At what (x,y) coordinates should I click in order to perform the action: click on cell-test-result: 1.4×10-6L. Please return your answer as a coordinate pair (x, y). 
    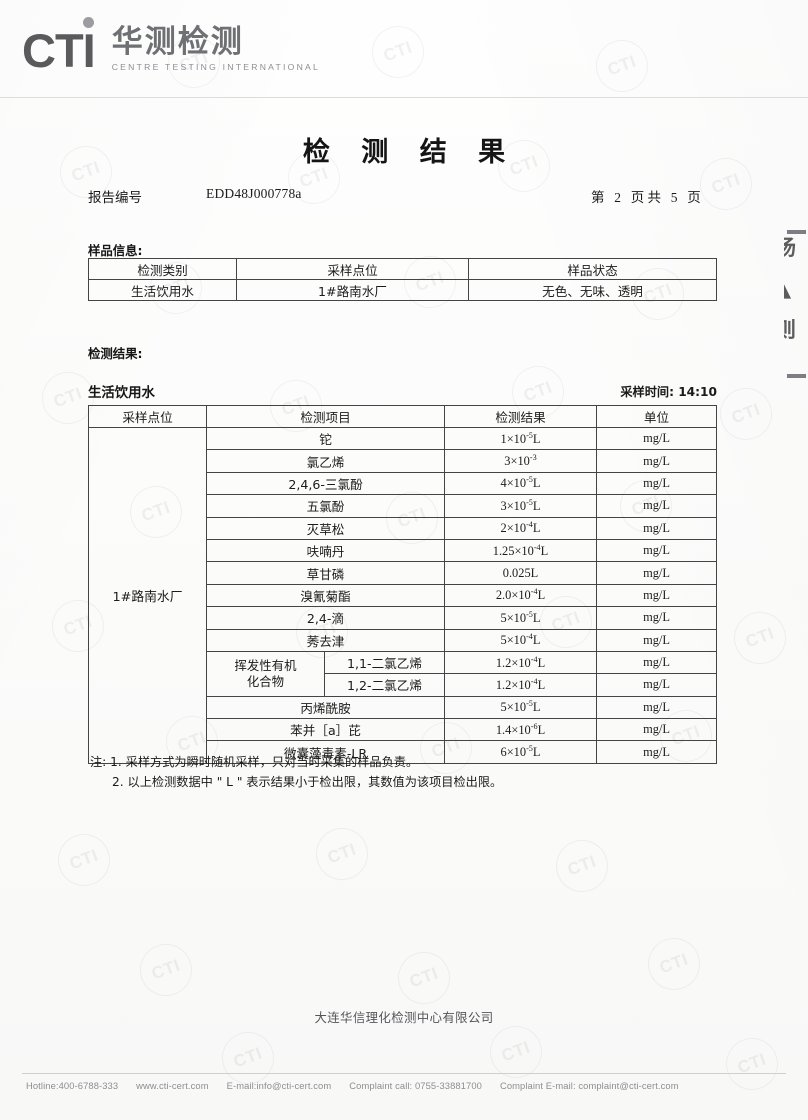
    Looking at the image, I should click on (520, 730).